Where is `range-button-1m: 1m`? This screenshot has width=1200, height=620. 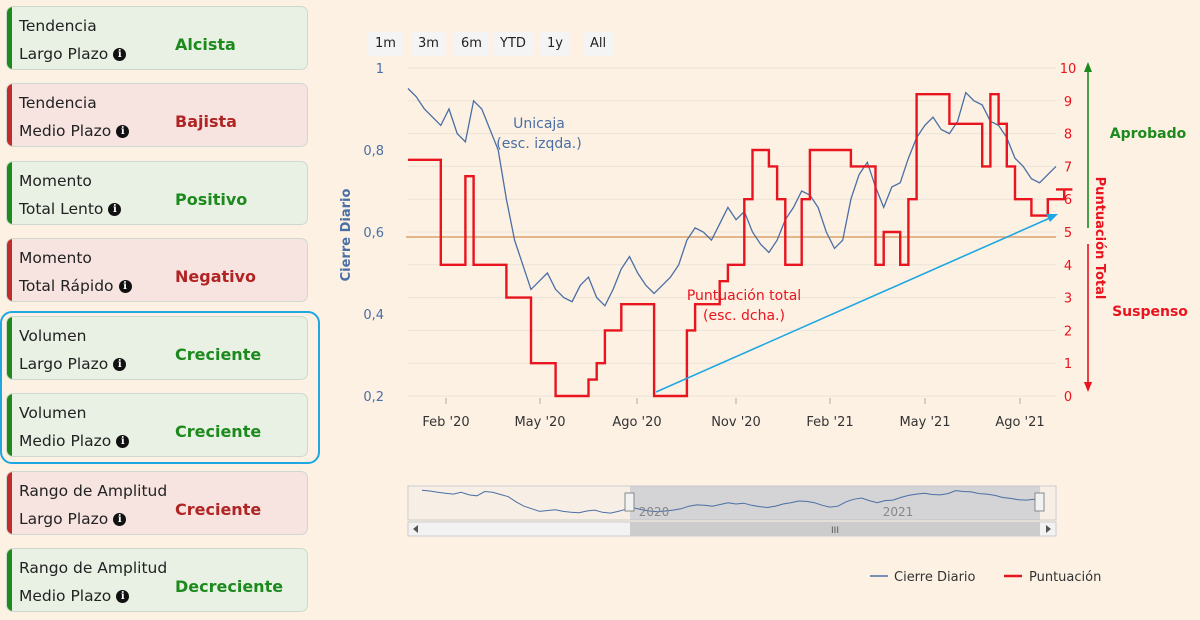
range-button-1m: 1m is located at coordinates (385, 44).